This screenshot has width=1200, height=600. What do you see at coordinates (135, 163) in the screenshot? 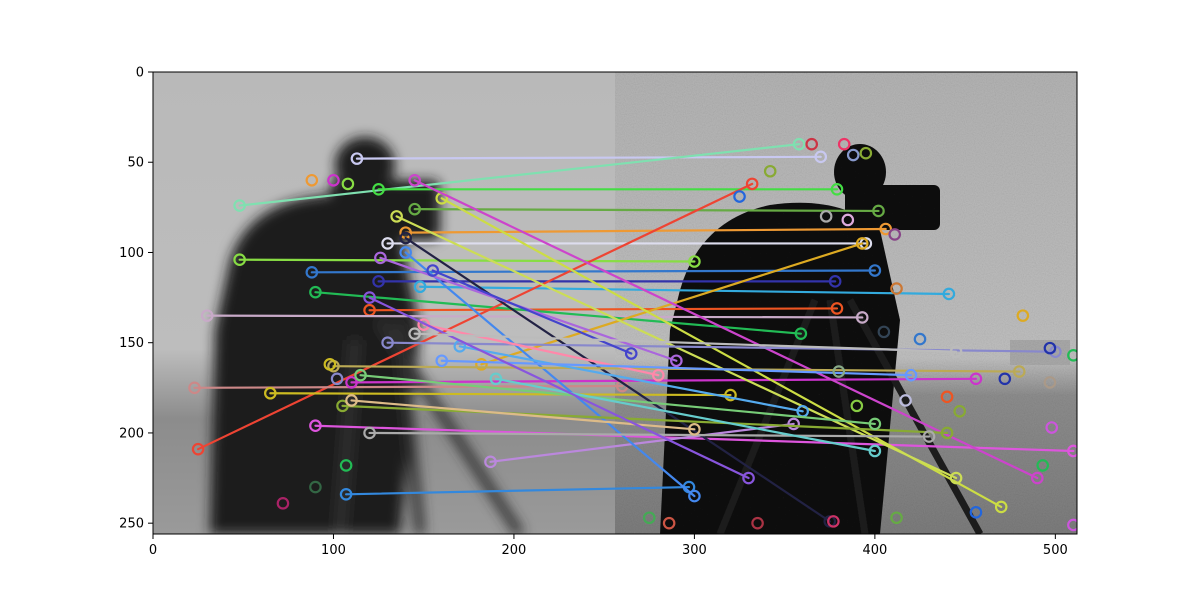
I see `y-tick-label: 50` at bounding box center [135, 163].